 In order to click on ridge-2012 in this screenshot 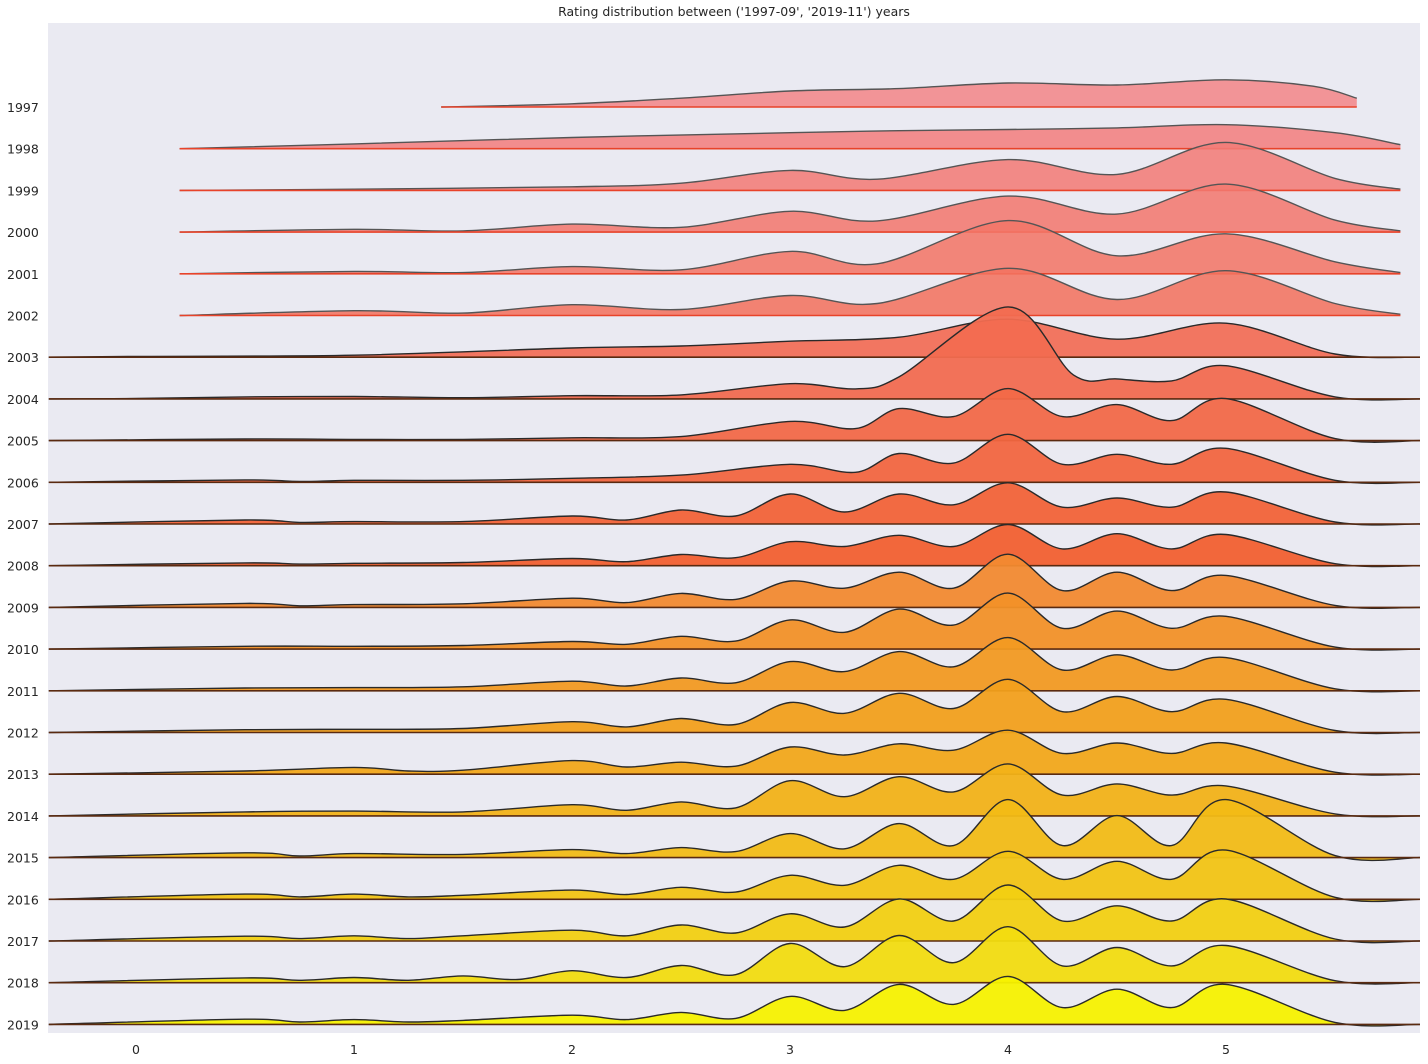, I will do `click(734, 706)`.